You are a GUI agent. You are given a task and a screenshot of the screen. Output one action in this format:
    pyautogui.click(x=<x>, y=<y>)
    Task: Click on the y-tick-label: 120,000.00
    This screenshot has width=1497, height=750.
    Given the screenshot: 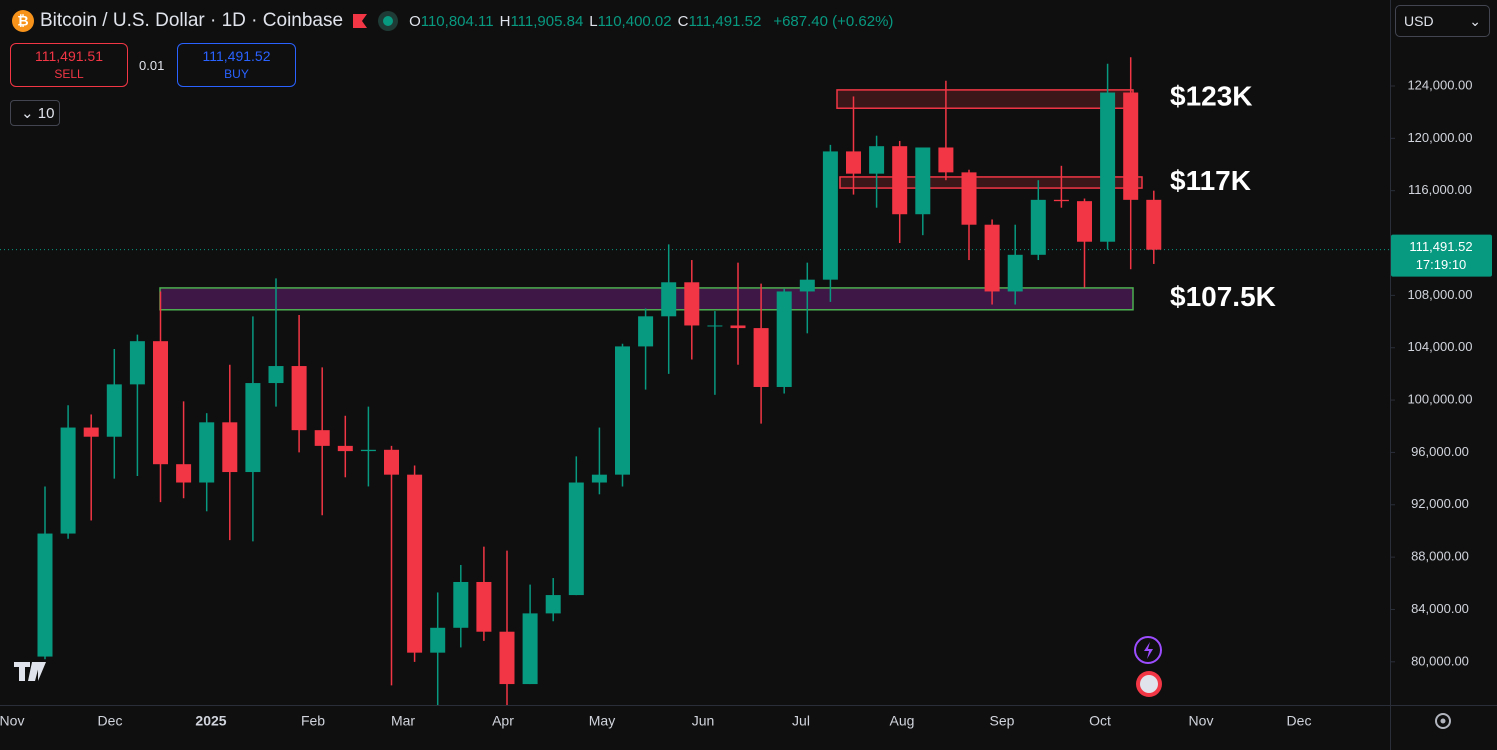 What is the action you would take?
    pyautogui.click(x=1439, y=137)
    